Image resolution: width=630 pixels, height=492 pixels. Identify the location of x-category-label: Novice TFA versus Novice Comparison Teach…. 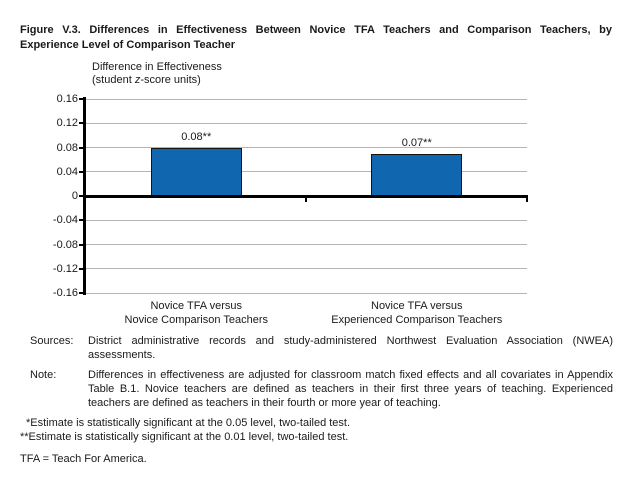
(196, 313).